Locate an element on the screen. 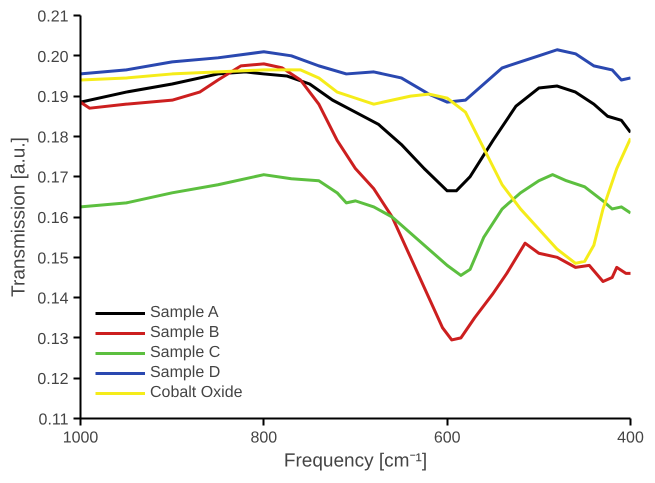 The image size is (655, 483). legend-label: Sample C is located at coordinates (185, 353).